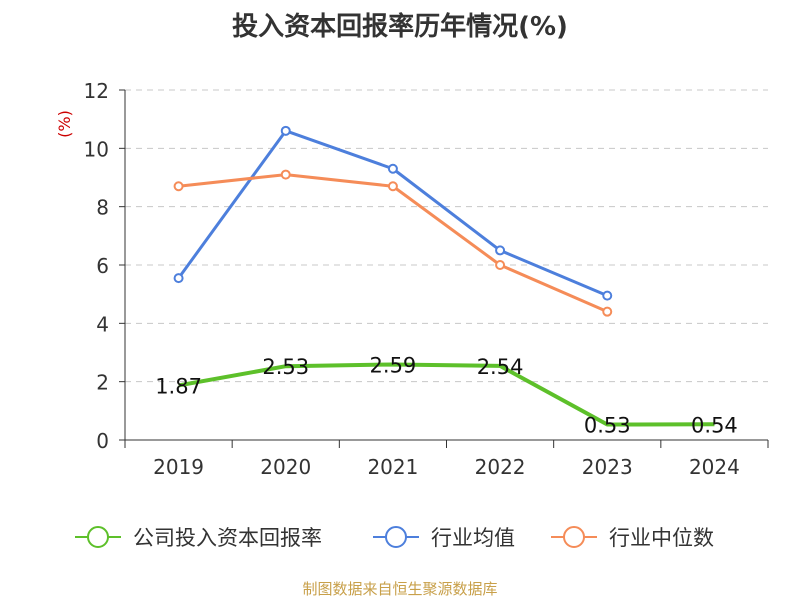 This screenshot has height=600, width=800. Describe the element at coordinates (473, 538) in the screenshot. I see `legend-label: 行业均值` at that location.